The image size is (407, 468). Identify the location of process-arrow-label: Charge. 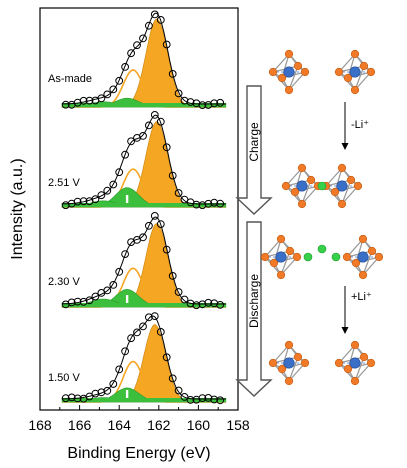
(254, 142).